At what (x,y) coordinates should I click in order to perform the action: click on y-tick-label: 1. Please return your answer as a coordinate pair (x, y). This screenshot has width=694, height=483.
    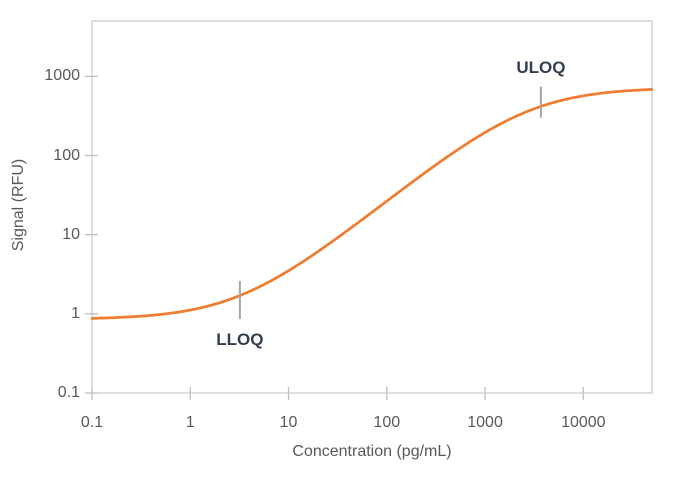
    Looking at the image, I should click on (75, 313).